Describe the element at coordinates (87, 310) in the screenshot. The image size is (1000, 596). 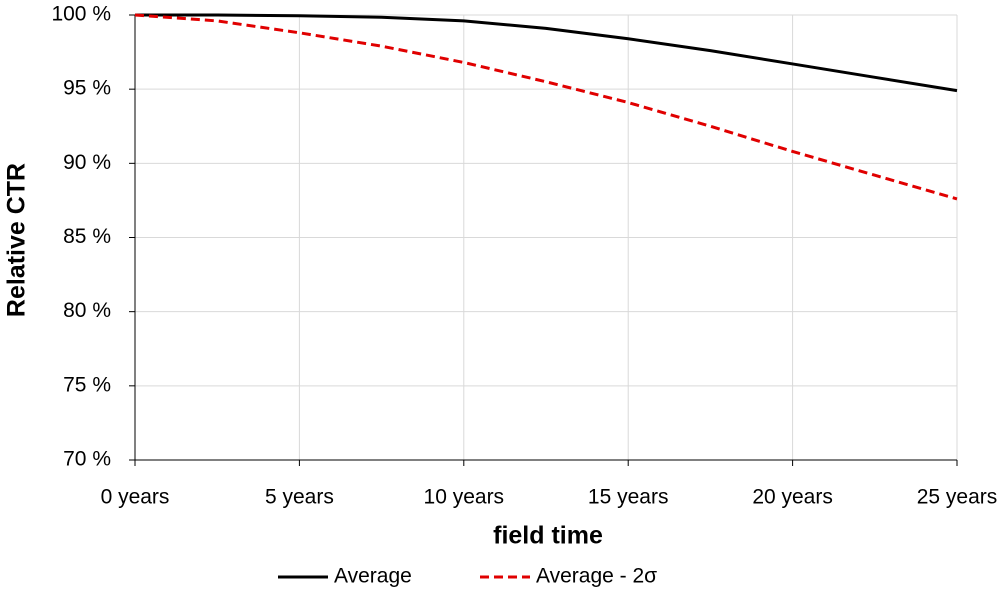
I see `y-tick-label: 80 %` at that location.